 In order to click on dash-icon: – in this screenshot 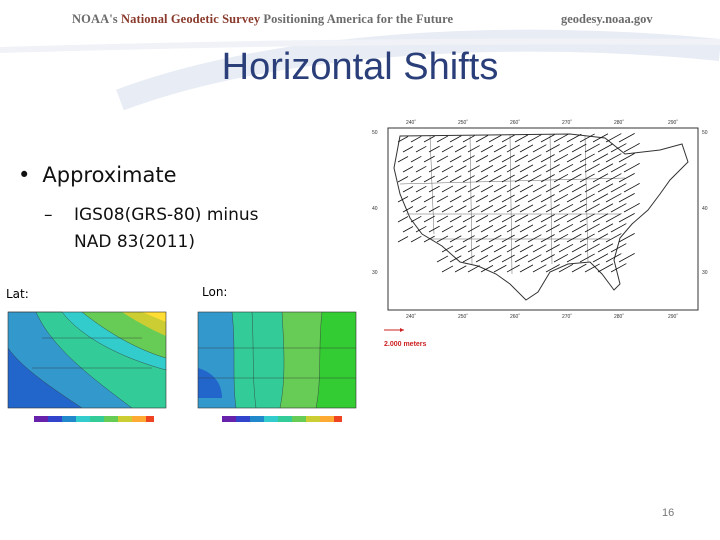, I will do `click(48, 215)`.